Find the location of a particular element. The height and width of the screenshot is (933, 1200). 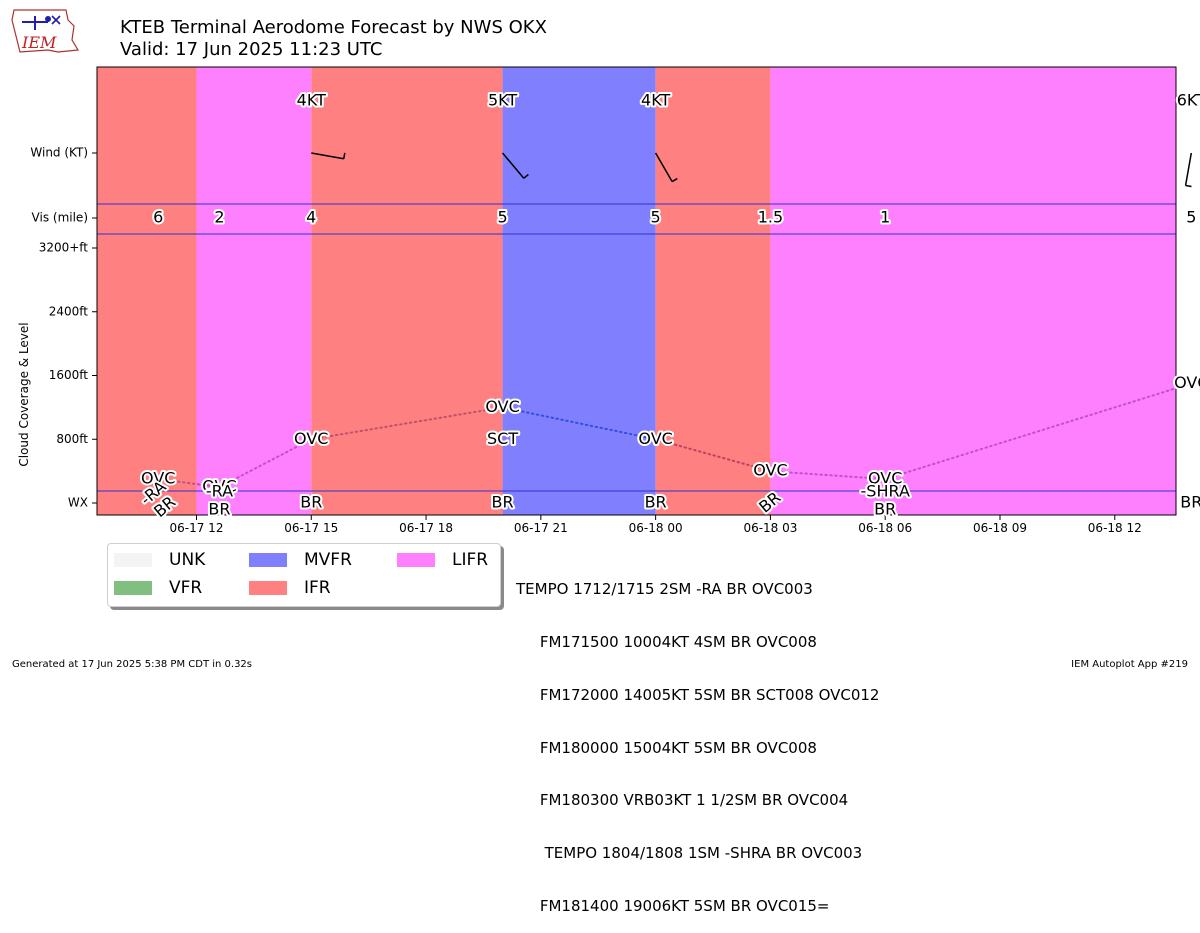

y-tick-label: 2400ft is located at coordinates (69, 311).